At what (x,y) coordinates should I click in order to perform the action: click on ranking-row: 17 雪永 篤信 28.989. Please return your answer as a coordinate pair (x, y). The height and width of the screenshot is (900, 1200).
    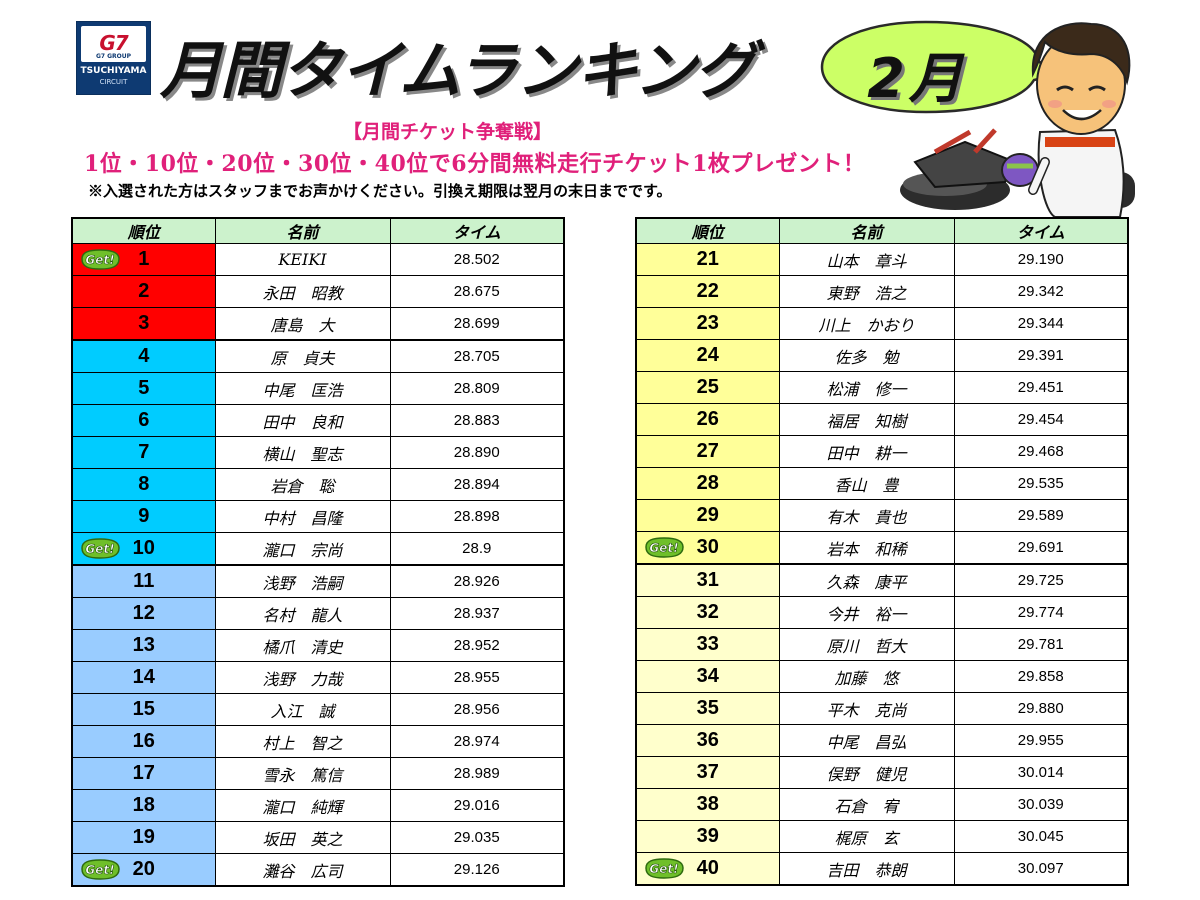
    Looking at the image, I should click on (318, 773).